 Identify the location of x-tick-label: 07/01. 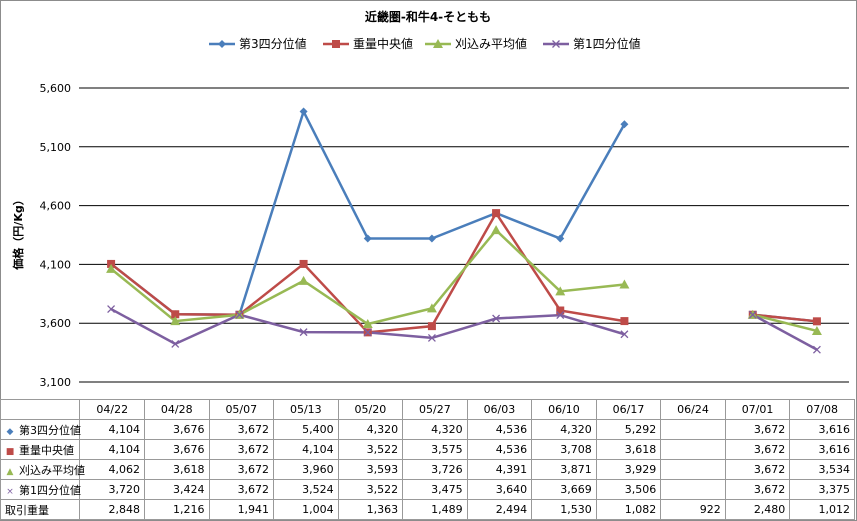
(757, 409).